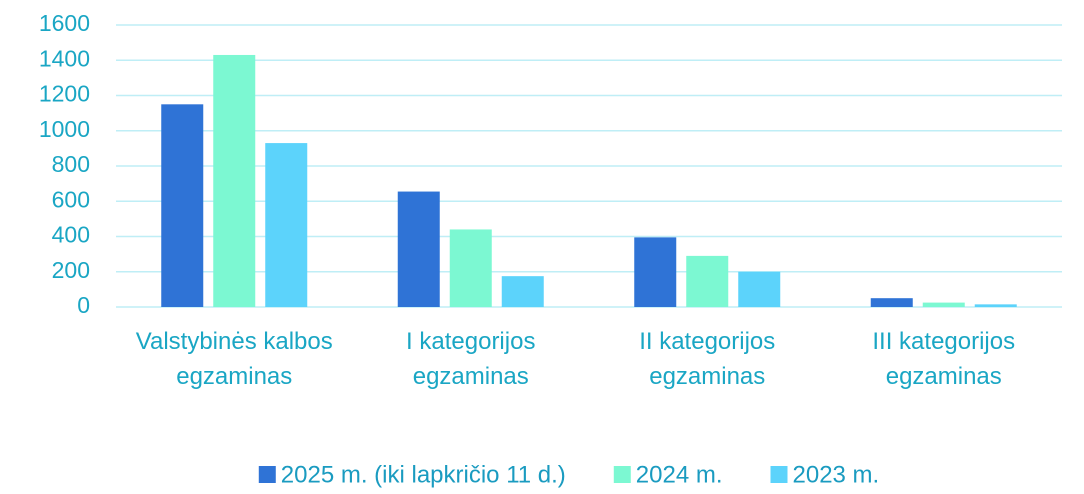  Describe the element at coordinates (234, 359) in the screenshot. I see `x-tick-label: Valstybinės kalbos egzaminas` at that location.